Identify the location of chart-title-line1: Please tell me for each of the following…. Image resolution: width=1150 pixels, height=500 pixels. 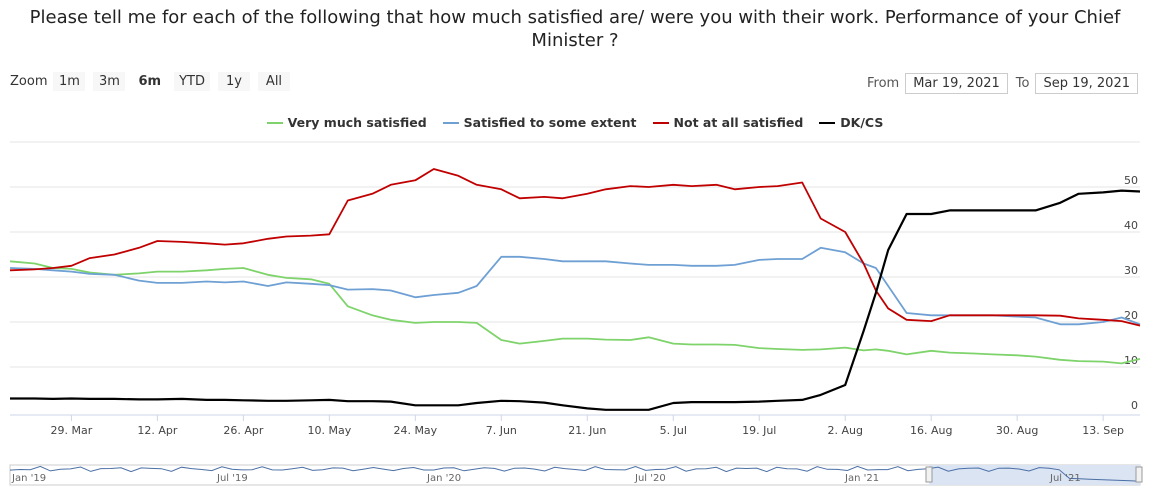
(575, 17).